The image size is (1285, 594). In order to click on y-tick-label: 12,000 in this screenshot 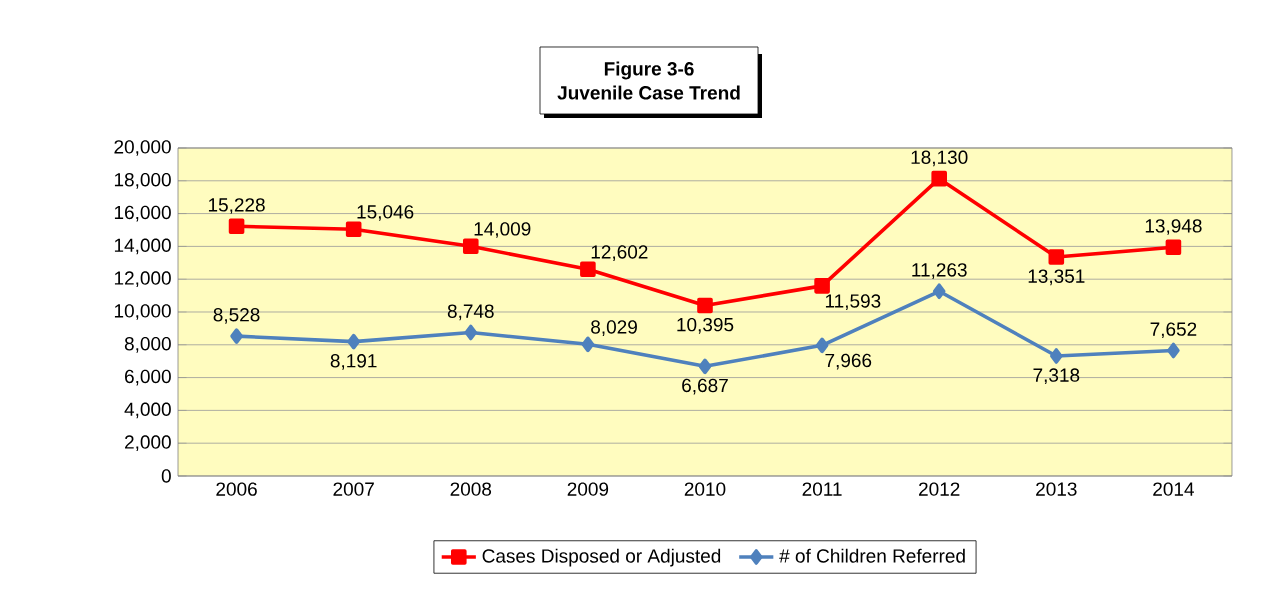, I will do `click(142, 279)`.